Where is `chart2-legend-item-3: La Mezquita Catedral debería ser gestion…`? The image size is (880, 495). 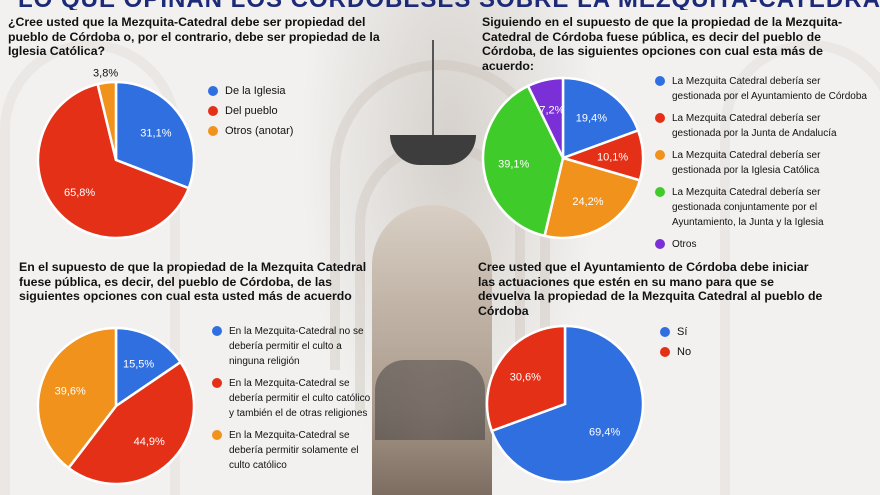 chart2-legend-item-3: La Mezquita Catedral debería ser gestion… is located at coordinates (762, 163).